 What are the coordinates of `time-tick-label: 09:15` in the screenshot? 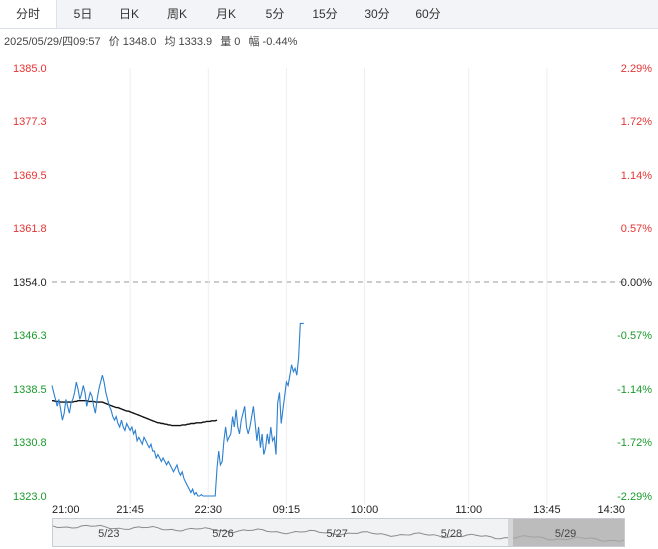 It's located at (287, 510).